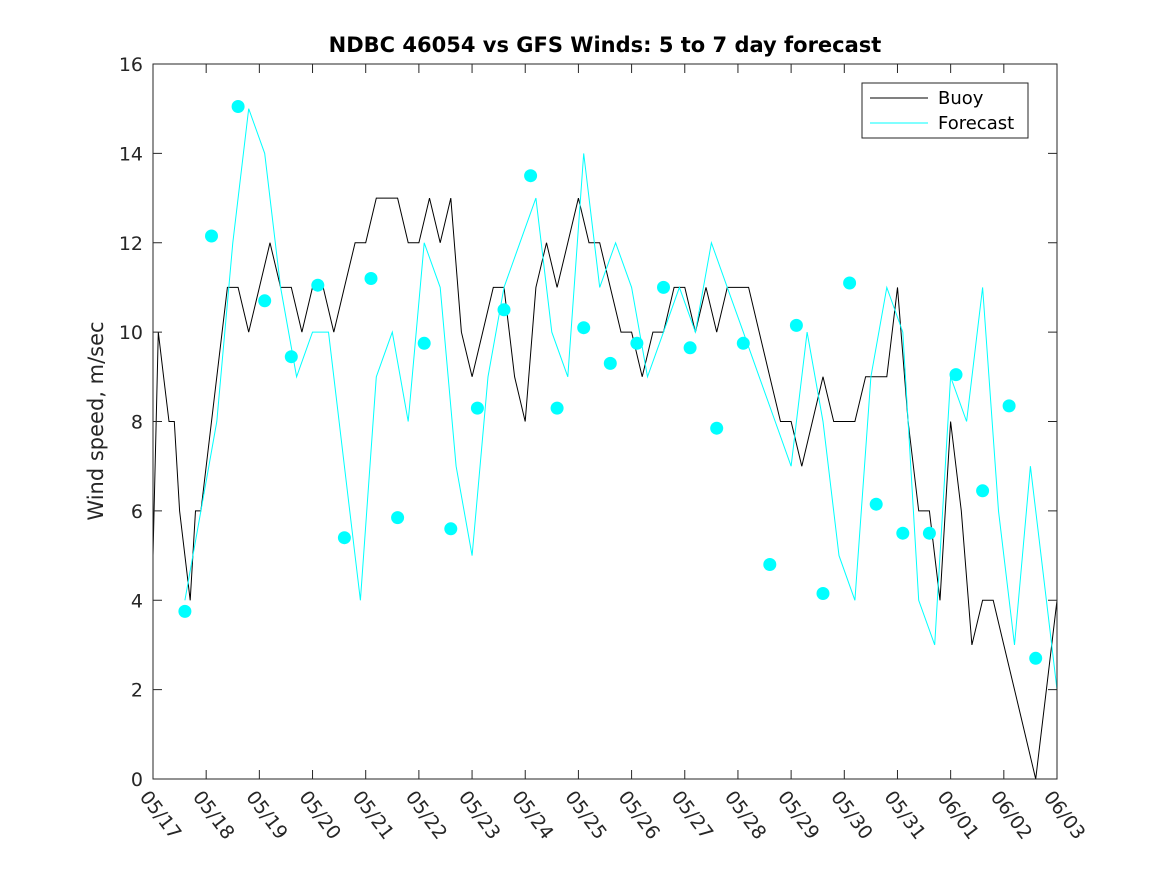 The width and height of the screenshot is (1167, 875). I want to click on y-tick-label: 0, so click(137, 780).